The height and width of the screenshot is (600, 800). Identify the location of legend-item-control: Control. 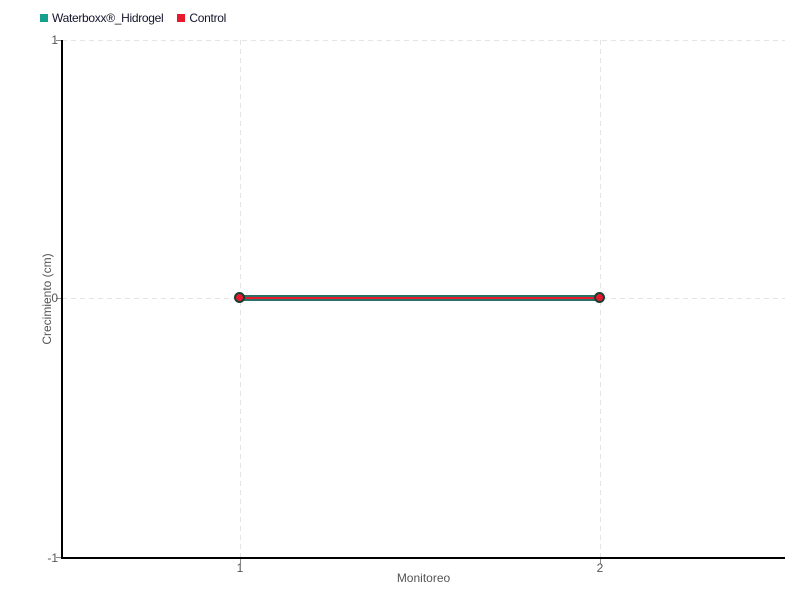
(201, 18).